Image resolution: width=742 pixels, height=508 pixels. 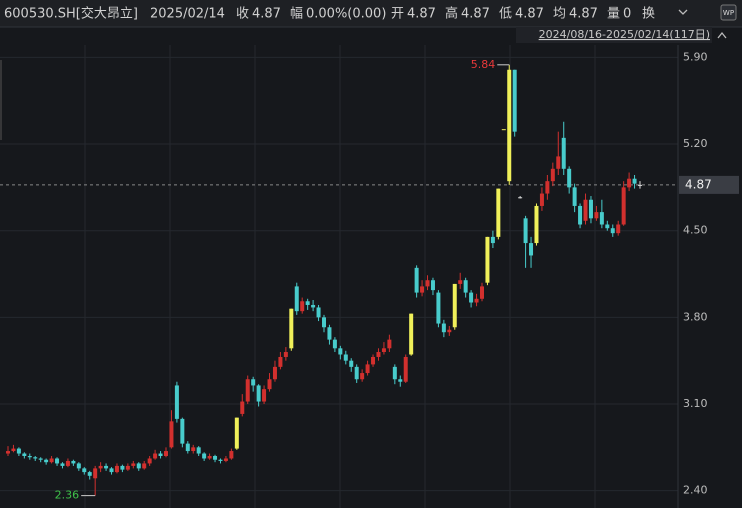 What do you see at coordinates (613, 14) in the screenshot?
I see `header-label: 量` at bounding box center [613, 14].